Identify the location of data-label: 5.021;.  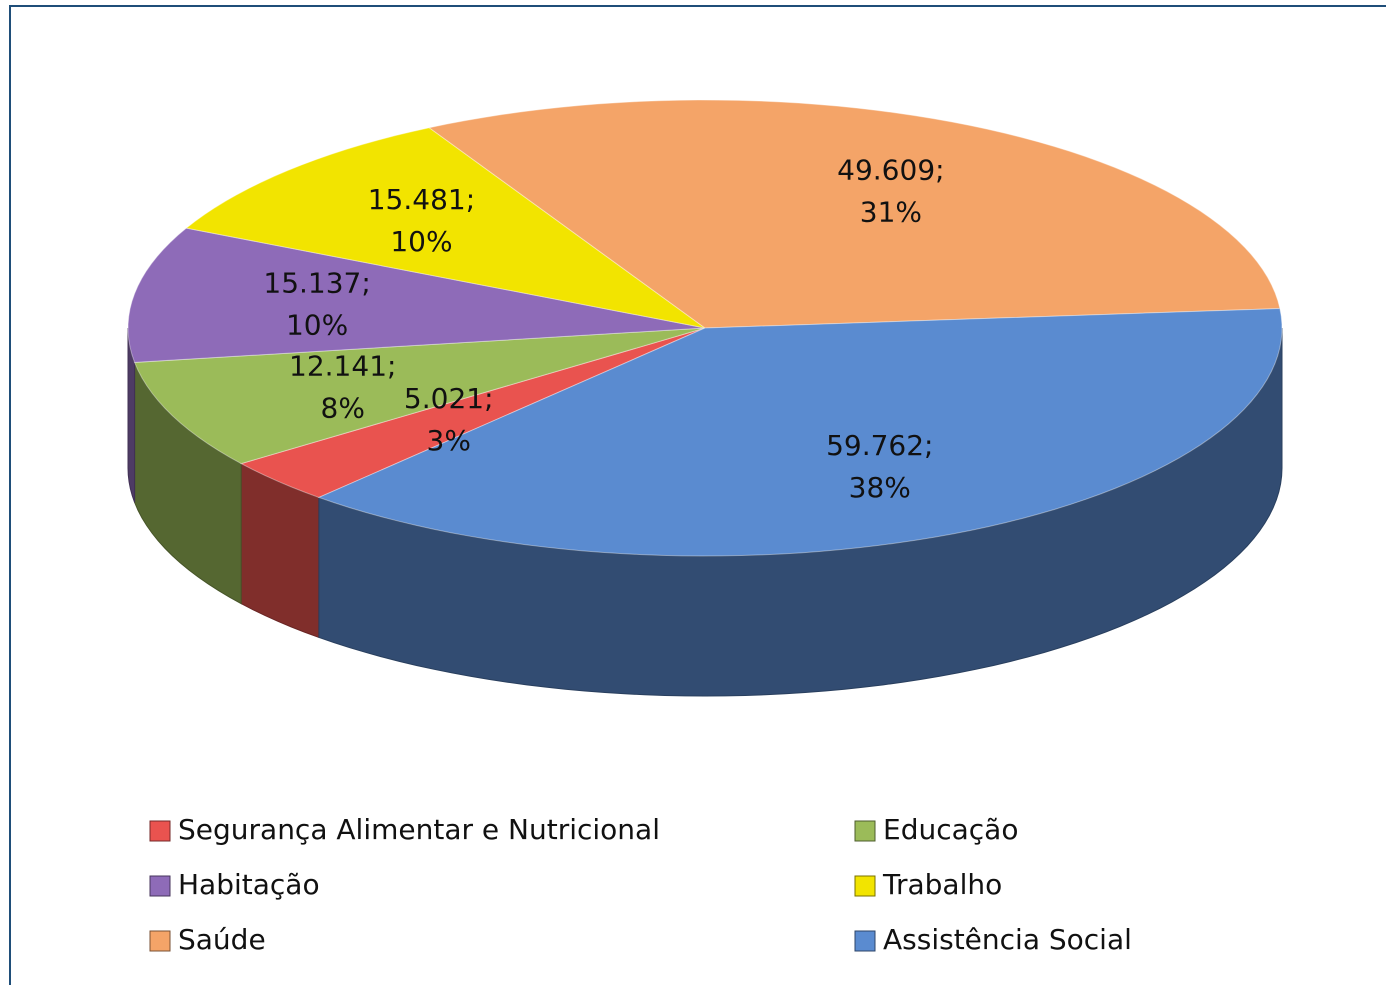
(449, 398).